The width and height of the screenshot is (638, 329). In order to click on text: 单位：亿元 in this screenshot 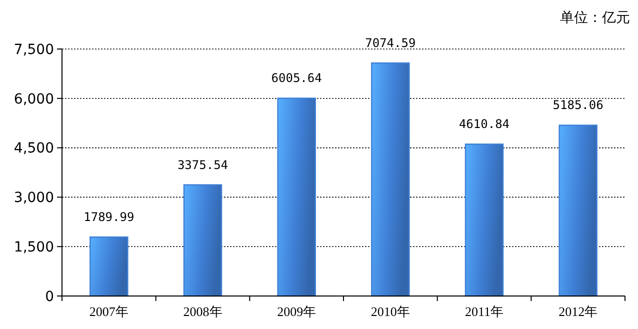, I will do `click(595, 18)`.